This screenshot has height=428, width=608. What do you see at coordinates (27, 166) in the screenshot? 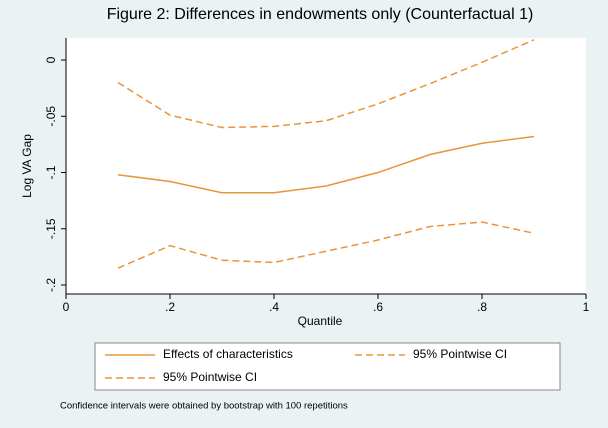
I see `y-axis-label: Log VA Gap` at bounding box center [27, 166].